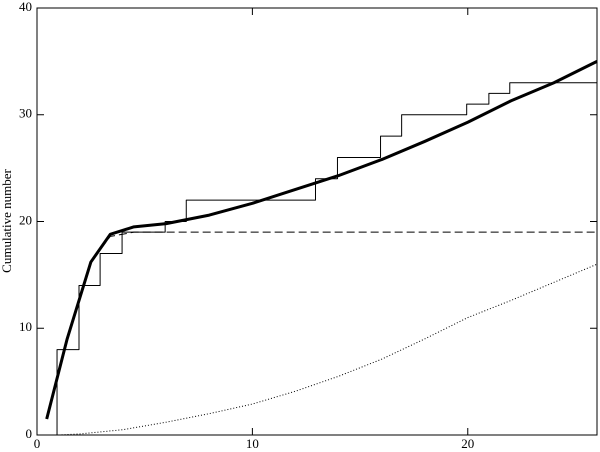  What do you see at coordinates (252, 443) in the screenshot?
I see `x-tick-label: 10` at bounding box center [252, 443].